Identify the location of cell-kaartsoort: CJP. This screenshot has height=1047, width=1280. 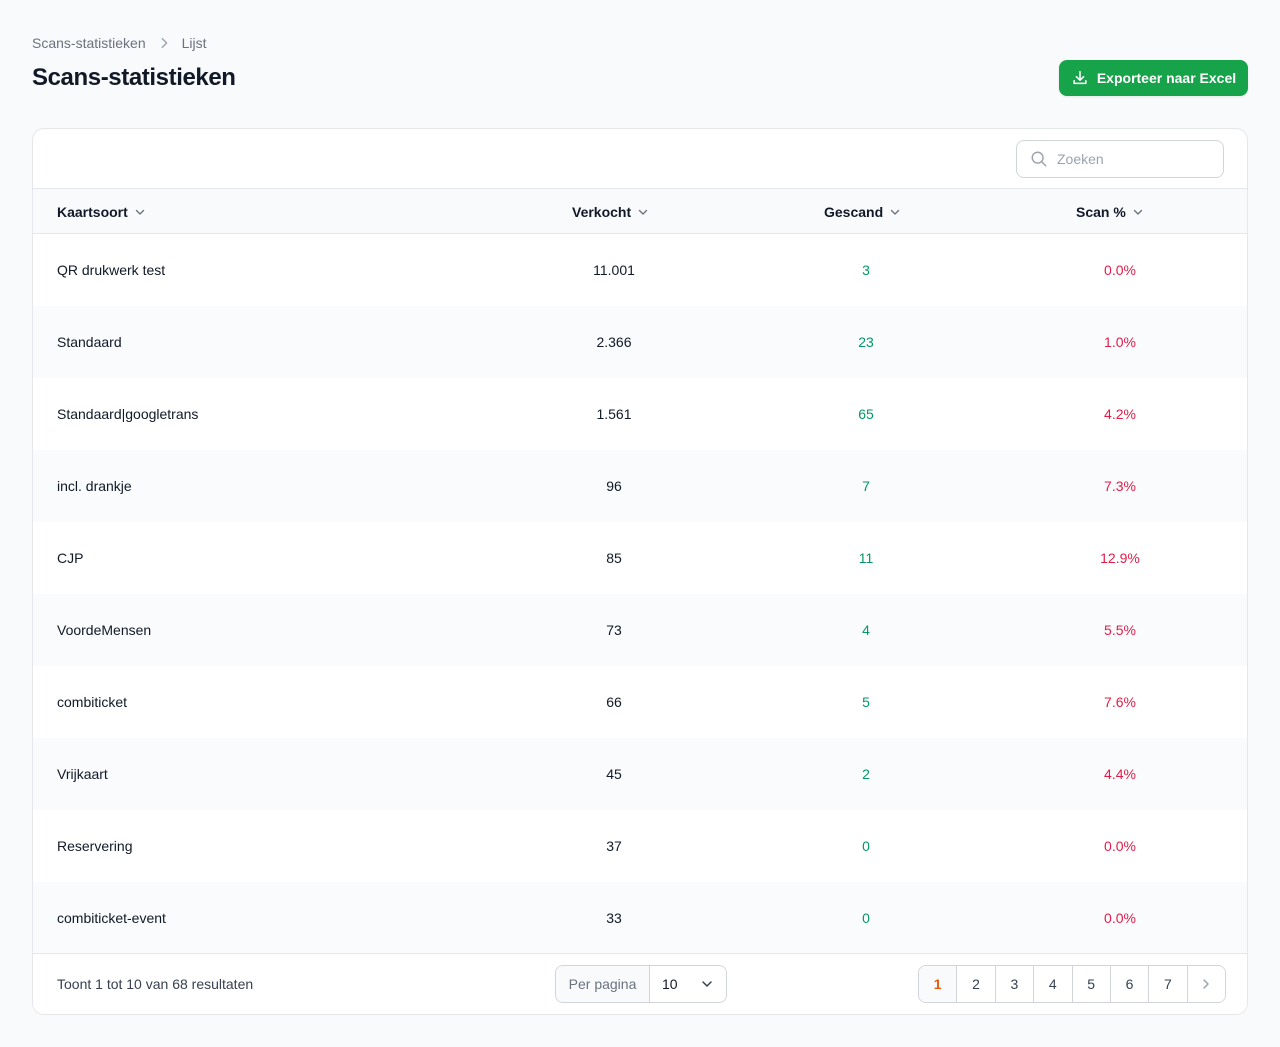
(70, 558).